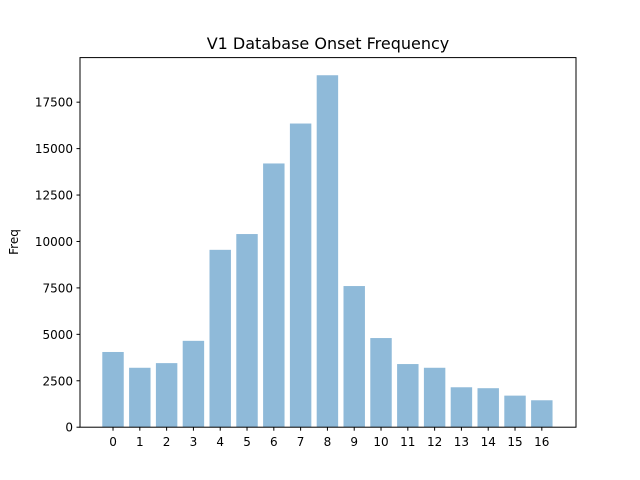 Image resolution: width=640 pixels, height=480 pixels. I want to click on x-tick-label-4: 4, so click(220, 442).